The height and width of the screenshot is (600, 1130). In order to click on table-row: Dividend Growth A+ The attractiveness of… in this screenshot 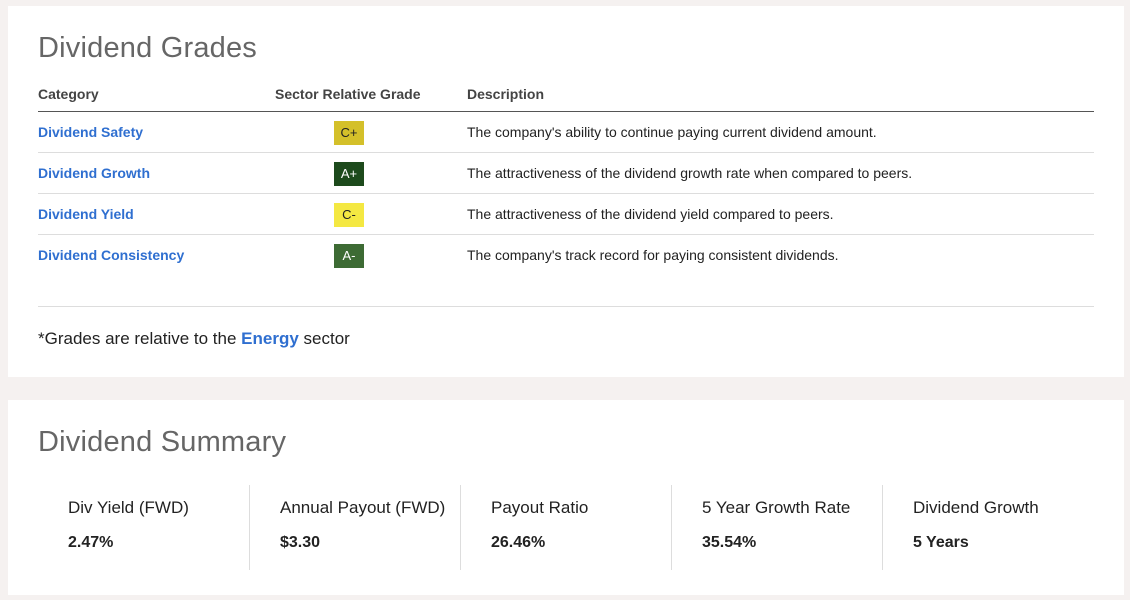, I will do `click(566, 173)`.